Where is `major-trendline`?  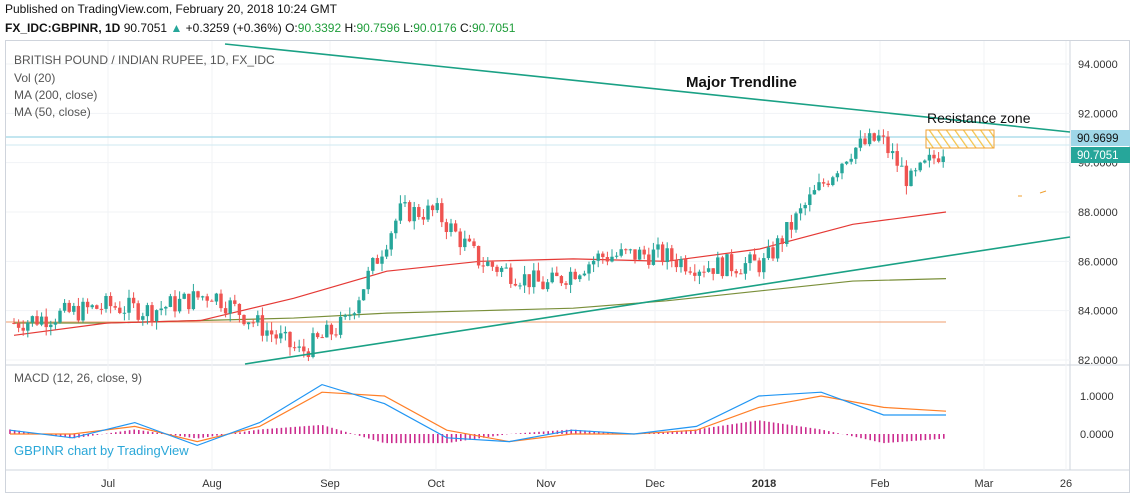
major-trendline is located at coordinates (647, 88).